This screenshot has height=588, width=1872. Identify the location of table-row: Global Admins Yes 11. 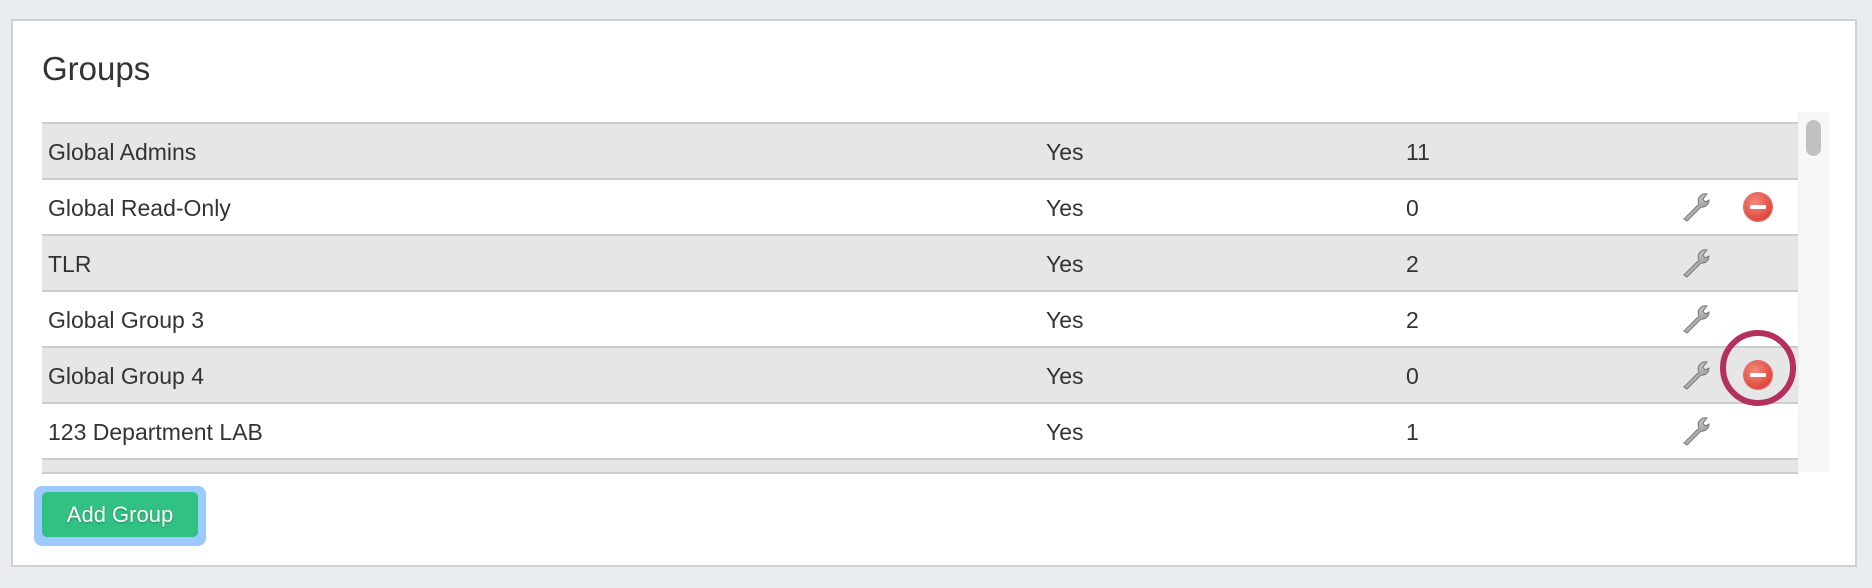
(920, 150).